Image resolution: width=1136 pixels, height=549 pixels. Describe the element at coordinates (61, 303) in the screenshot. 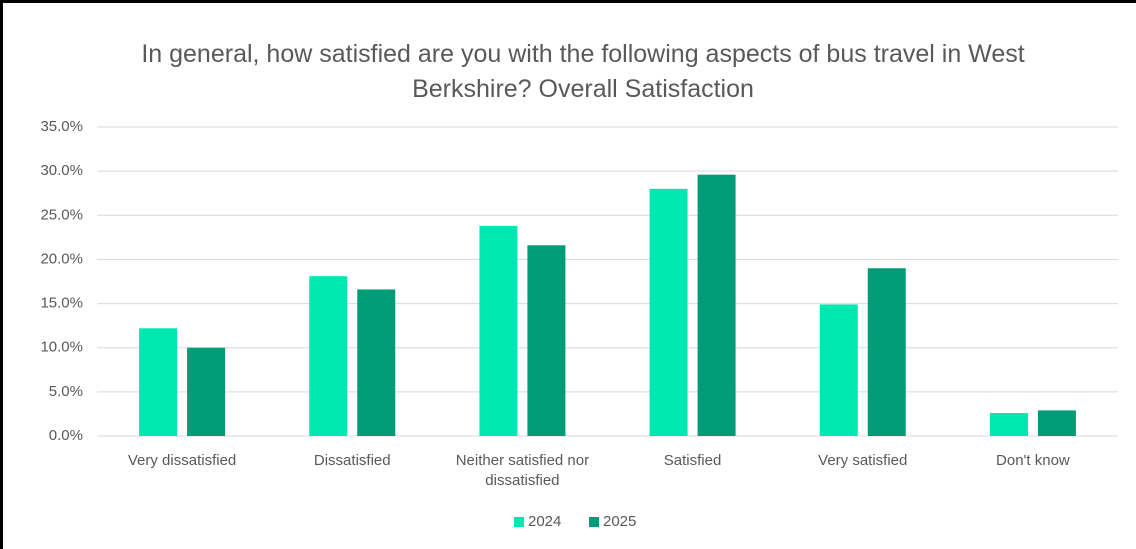

I see `y-tick-label: 15.0%` at that location.